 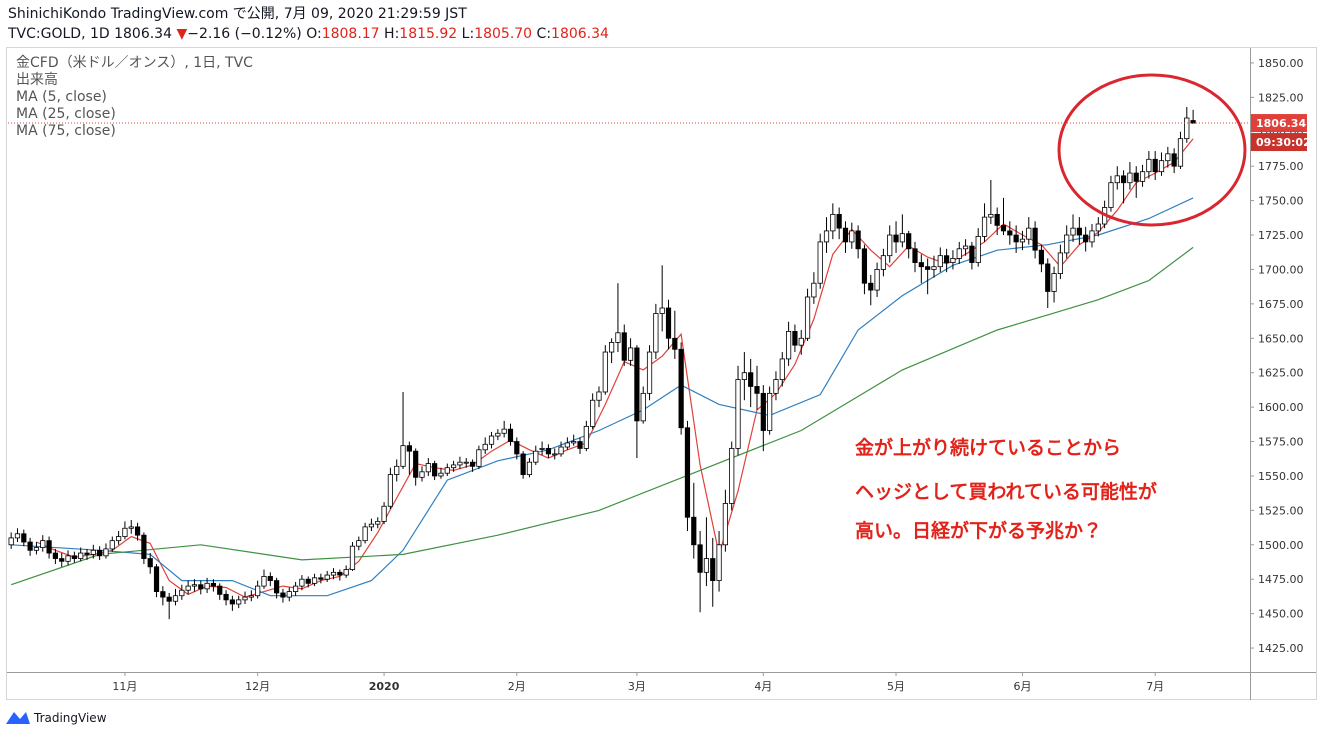 I want to click on y-tick-label: 1675.00, so click(x=1281, y=304).